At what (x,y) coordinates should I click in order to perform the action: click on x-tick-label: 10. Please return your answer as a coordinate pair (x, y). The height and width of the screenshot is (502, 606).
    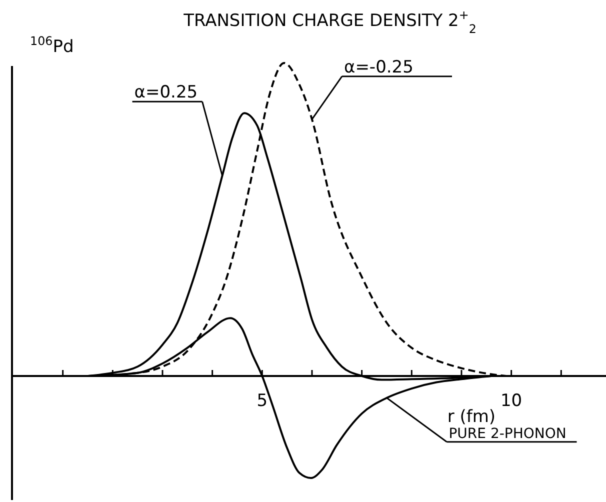
    Looking at the image, I should click on (511, 401).